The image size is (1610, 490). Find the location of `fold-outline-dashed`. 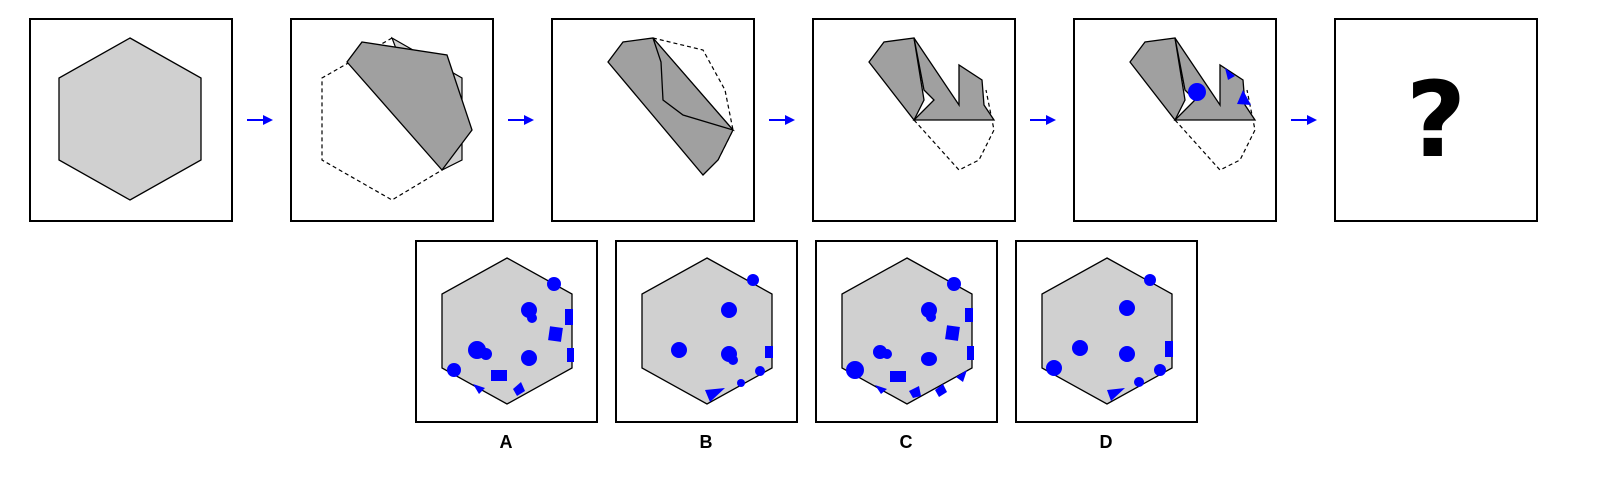

fold-outline-dashed is located at coordinates (382, 119).